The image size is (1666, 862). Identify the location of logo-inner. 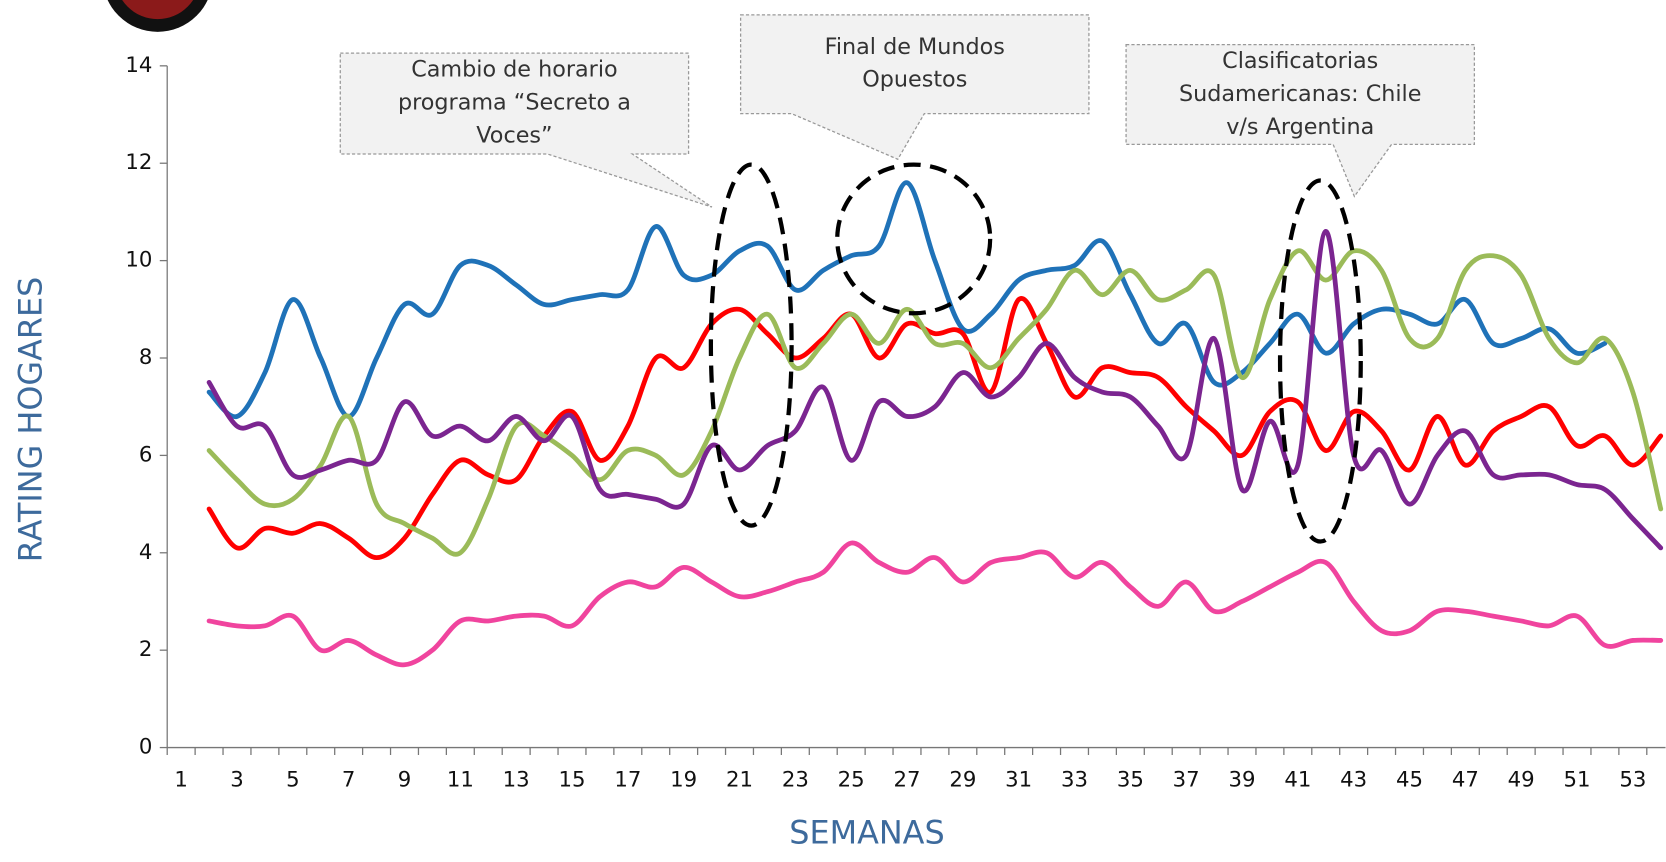
(158, 10).